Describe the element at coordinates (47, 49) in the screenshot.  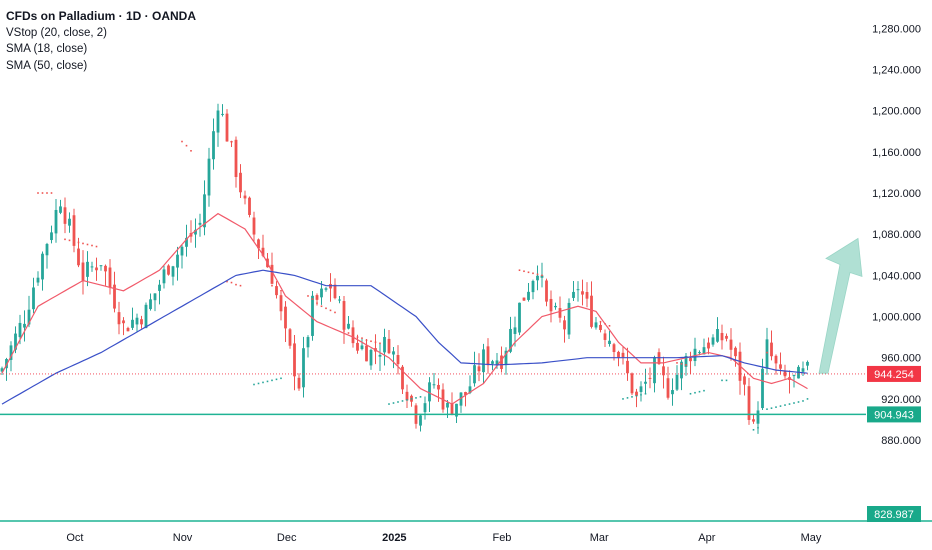
I see `legend-sma18: SMA (18, close)` at that location.